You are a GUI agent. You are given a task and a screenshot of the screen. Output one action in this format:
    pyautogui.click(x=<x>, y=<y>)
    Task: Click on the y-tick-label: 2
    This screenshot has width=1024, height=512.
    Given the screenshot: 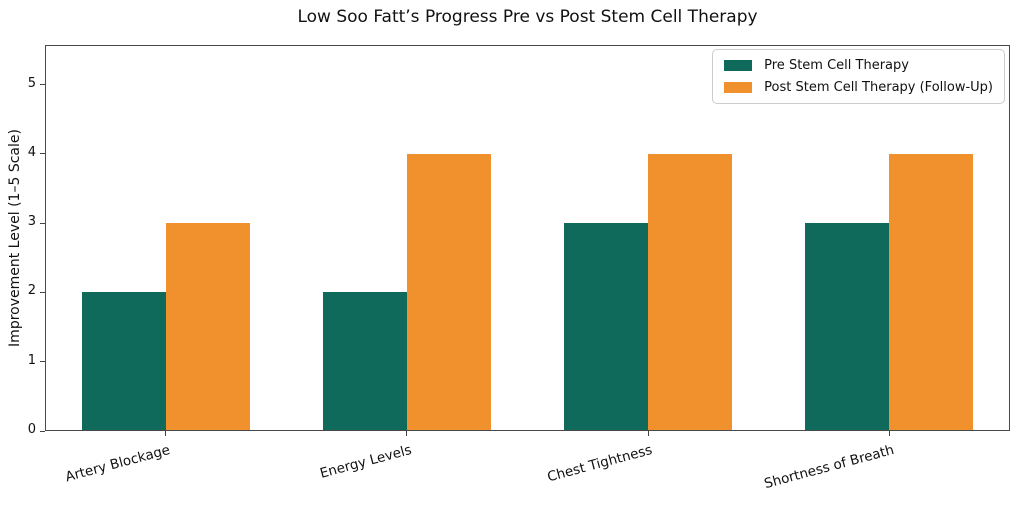 What is the action you would take?
    pyautogui.click(x=31, y=291)
    